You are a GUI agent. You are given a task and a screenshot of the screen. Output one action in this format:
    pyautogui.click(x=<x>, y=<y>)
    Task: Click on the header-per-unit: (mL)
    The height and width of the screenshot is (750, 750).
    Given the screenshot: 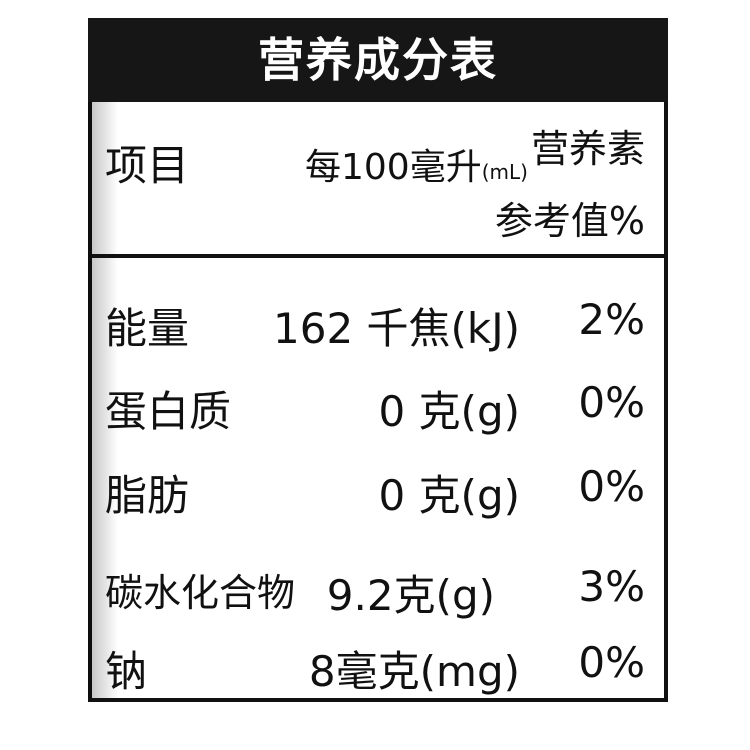 What is the action you would take?
    pyautogui.click(x=504, y=172)
    